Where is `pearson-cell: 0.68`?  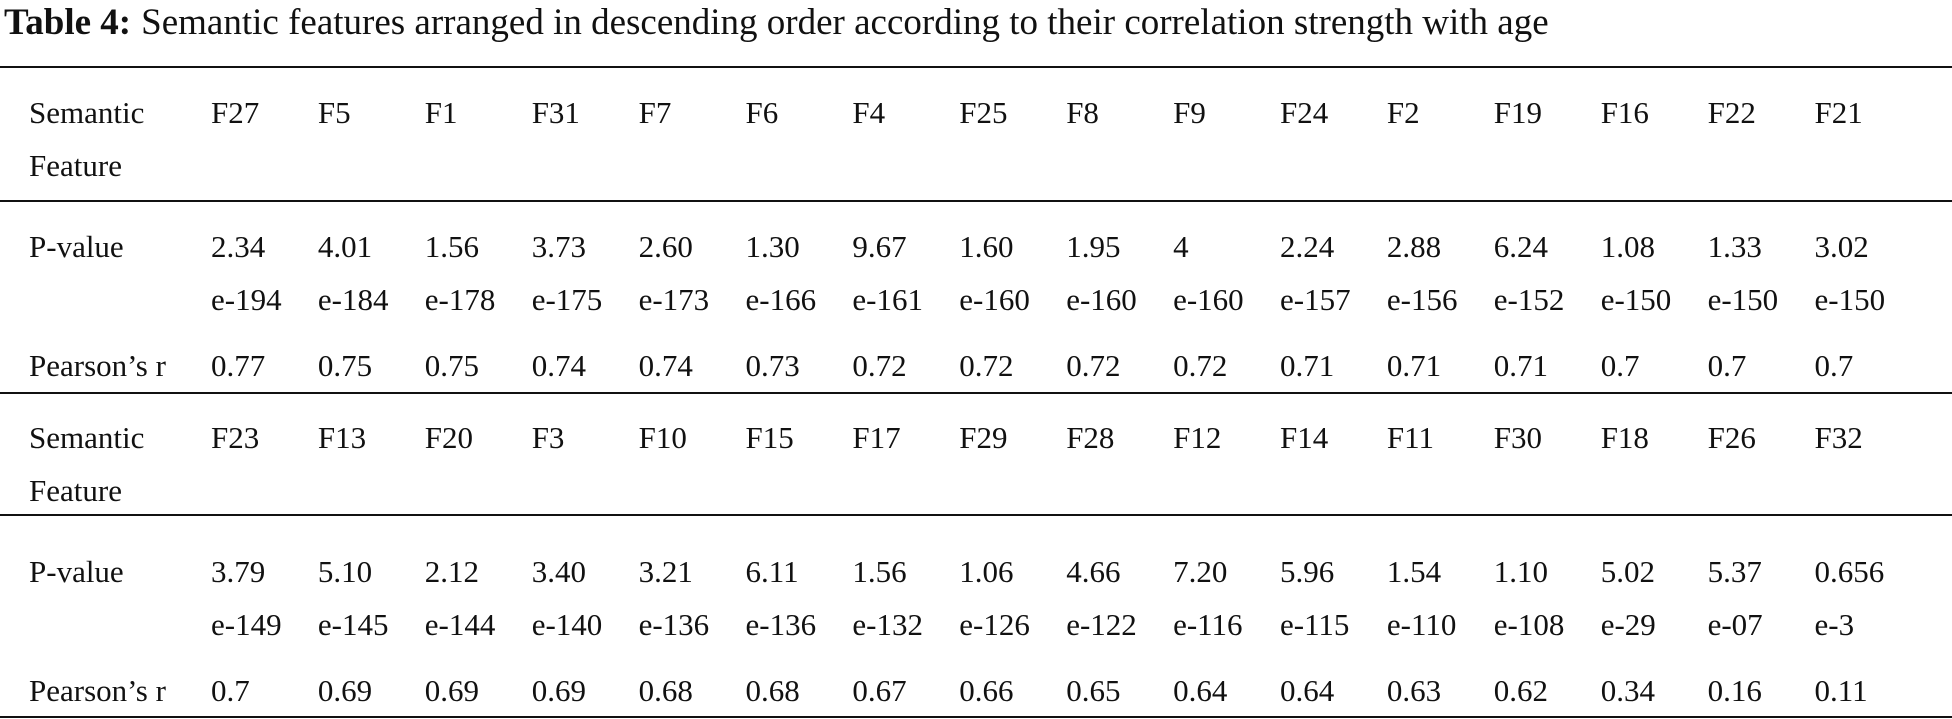 pearson-cell: 0.68 is located at coordinates (665, 690).